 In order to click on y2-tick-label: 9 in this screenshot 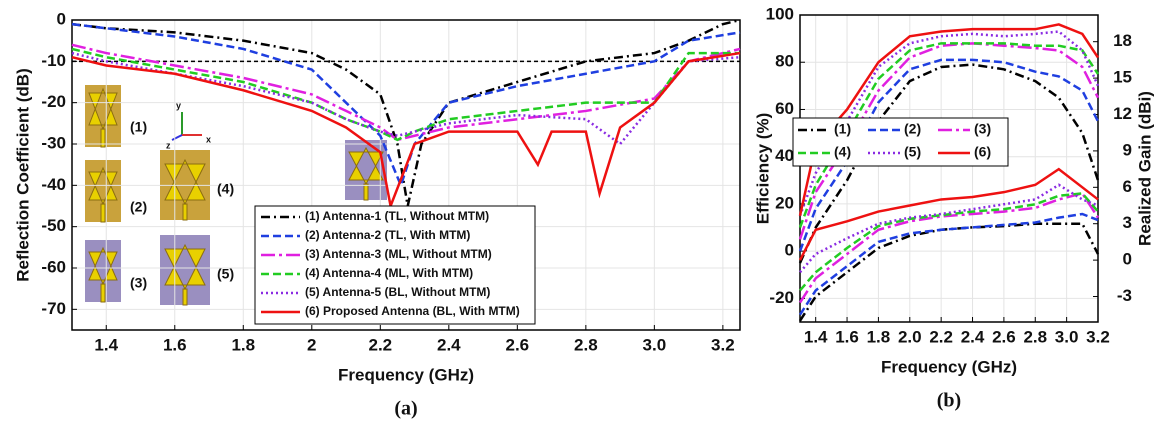, I will do `click(1127, 149)`.